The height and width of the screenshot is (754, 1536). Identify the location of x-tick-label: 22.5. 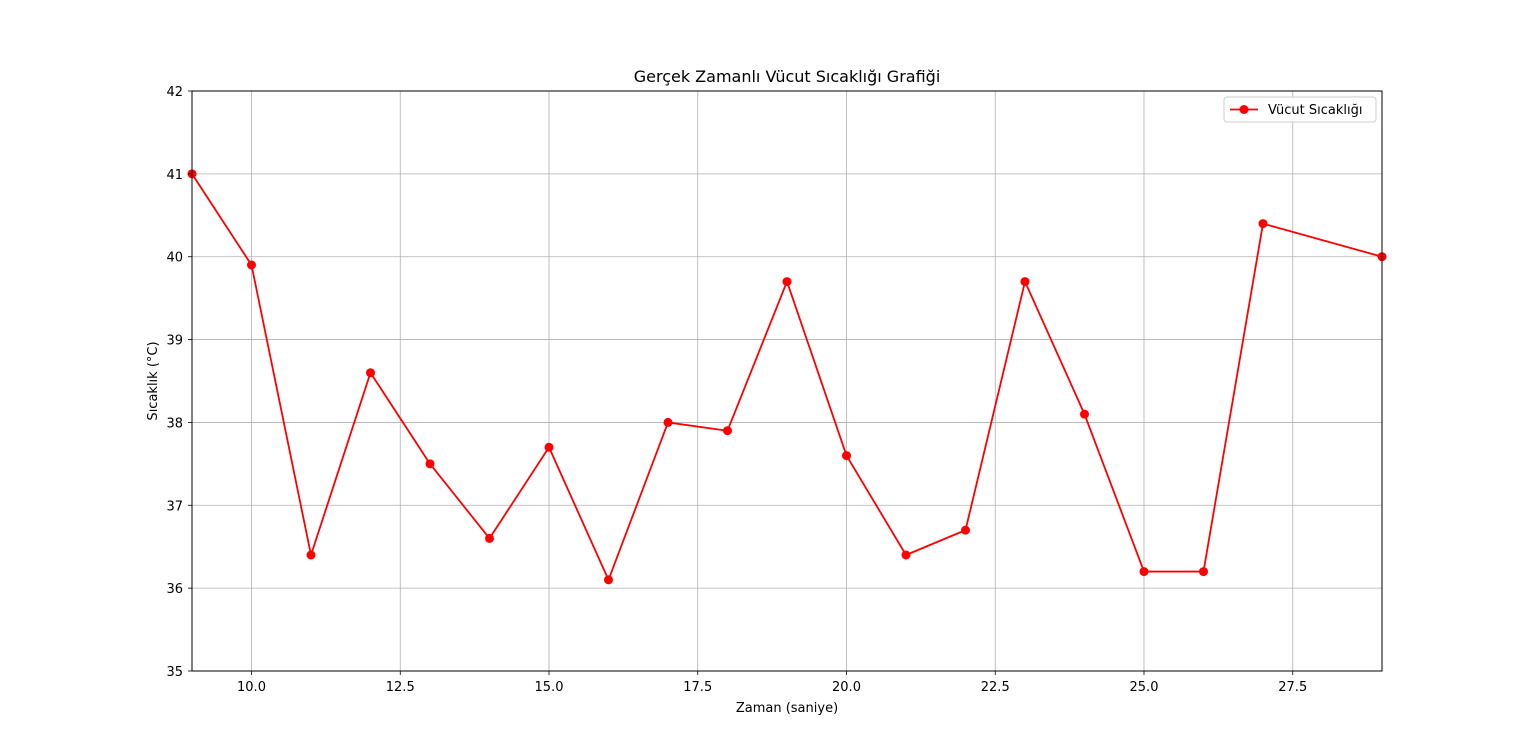
(995, 687).